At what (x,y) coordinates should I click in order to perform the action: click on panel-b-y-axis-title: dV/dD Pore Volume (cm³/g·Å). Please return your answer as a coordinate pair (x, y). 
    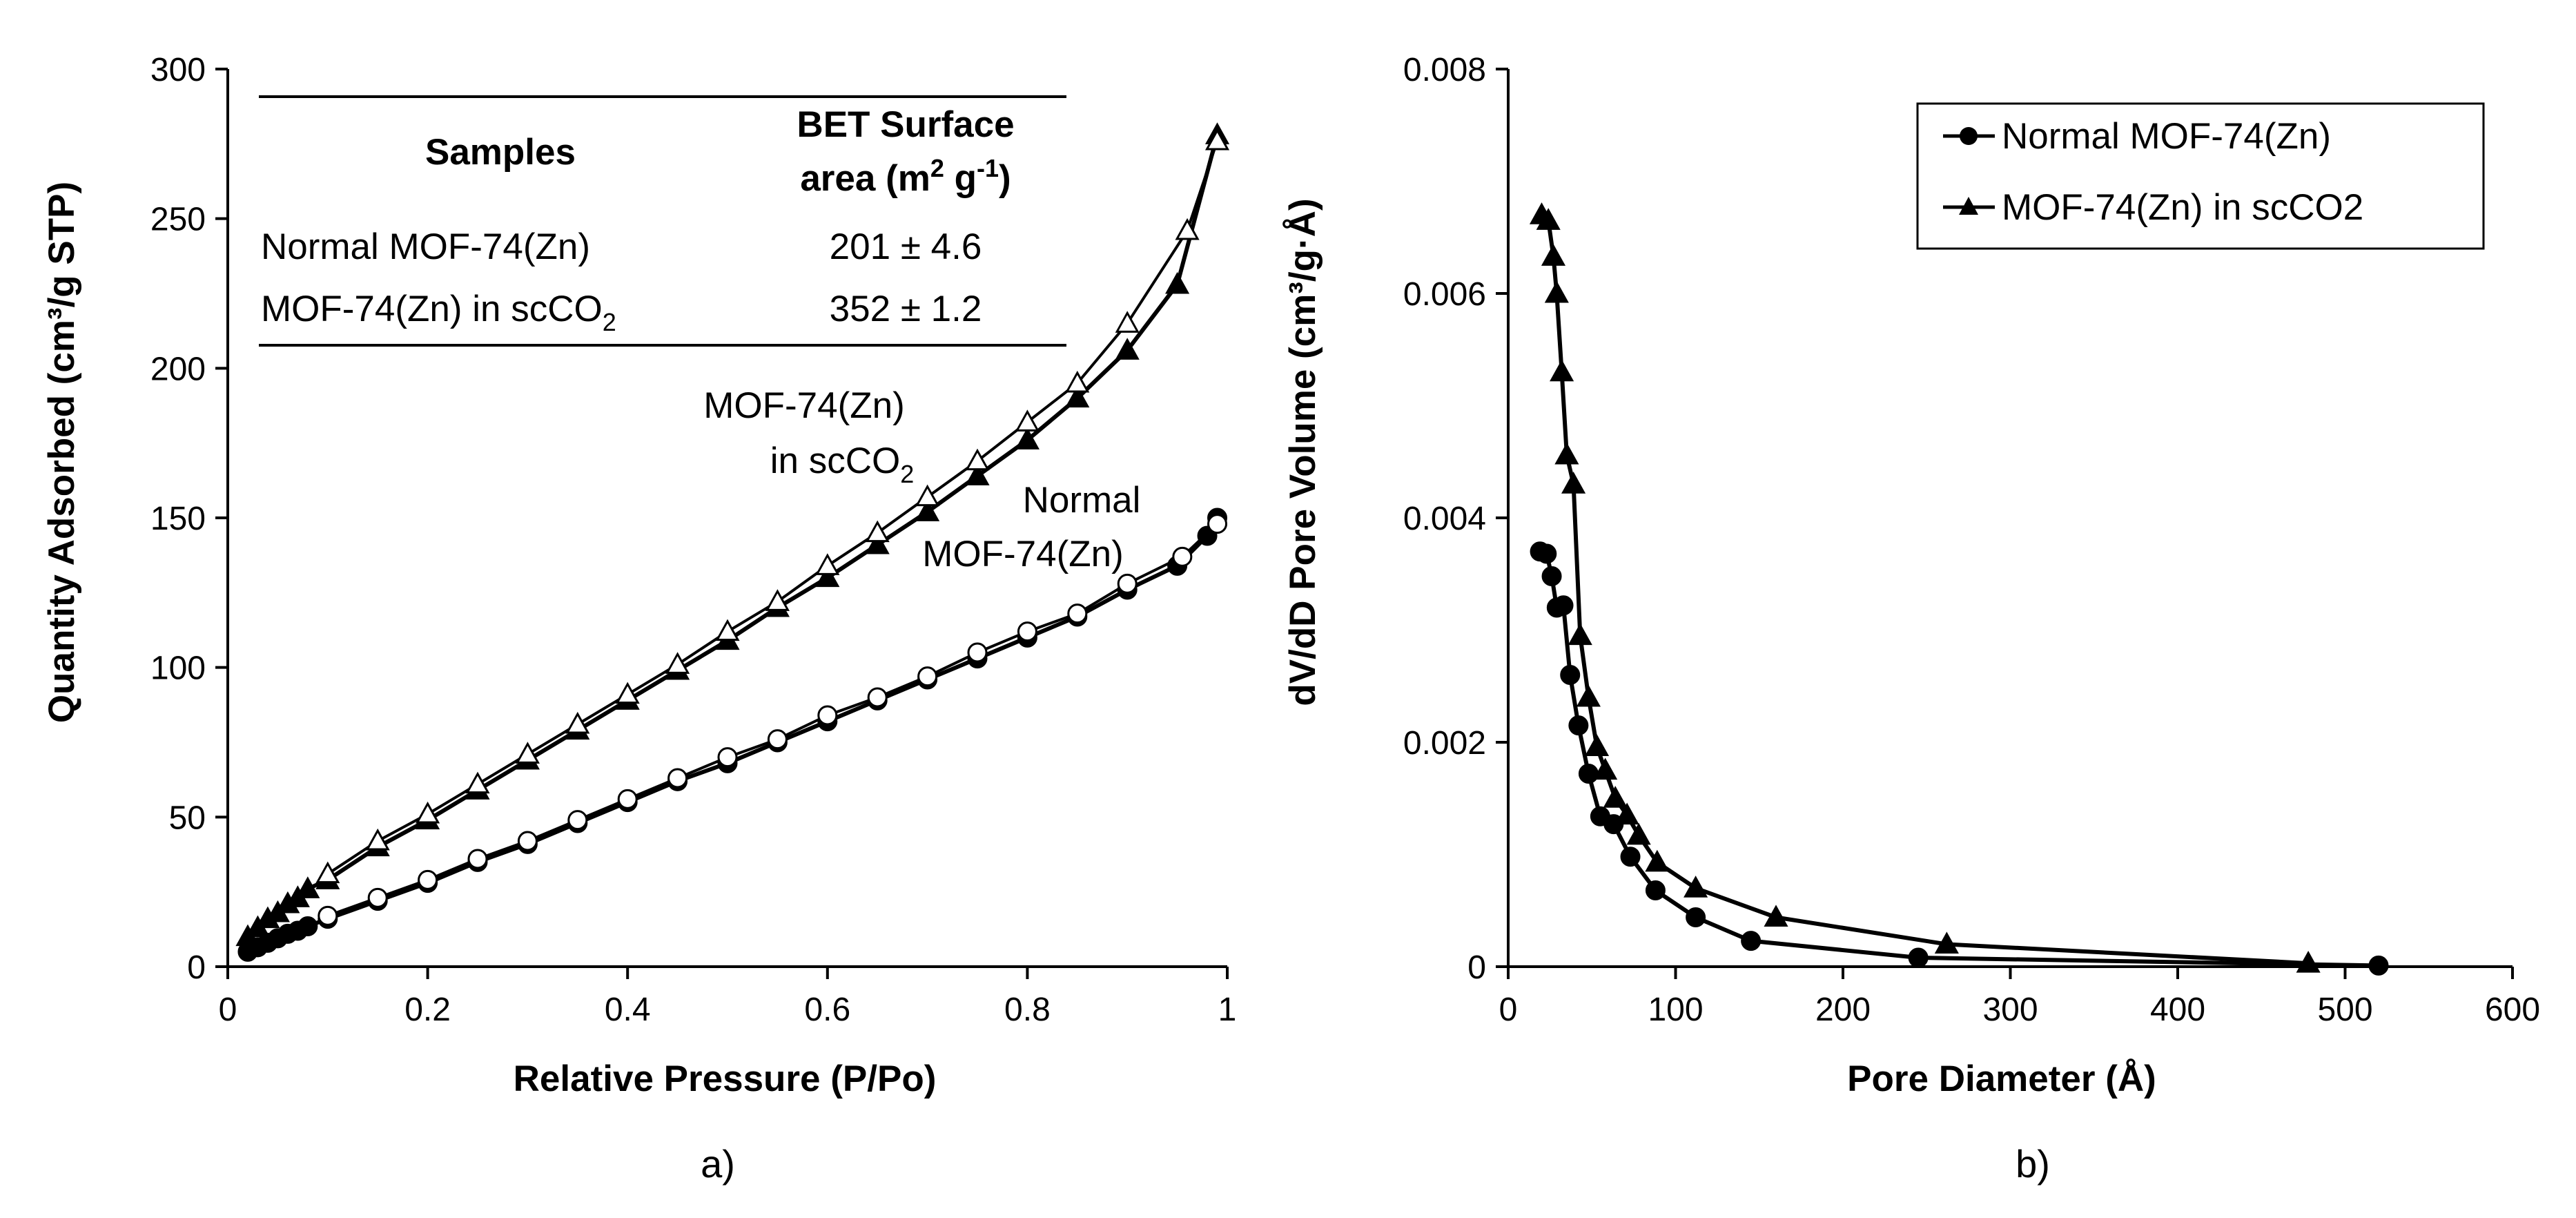
    Looking at the image, I should click on (1302, 452).